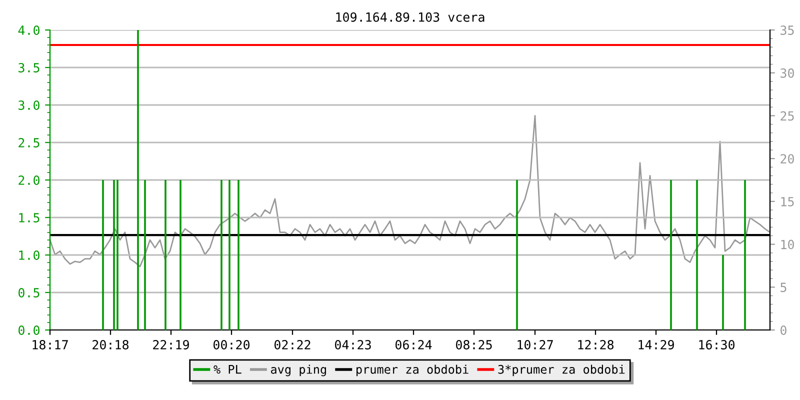 The height and width of the screenshot is (400, 800). I want to click on y2-tick-label: 10, so click(787, 245).